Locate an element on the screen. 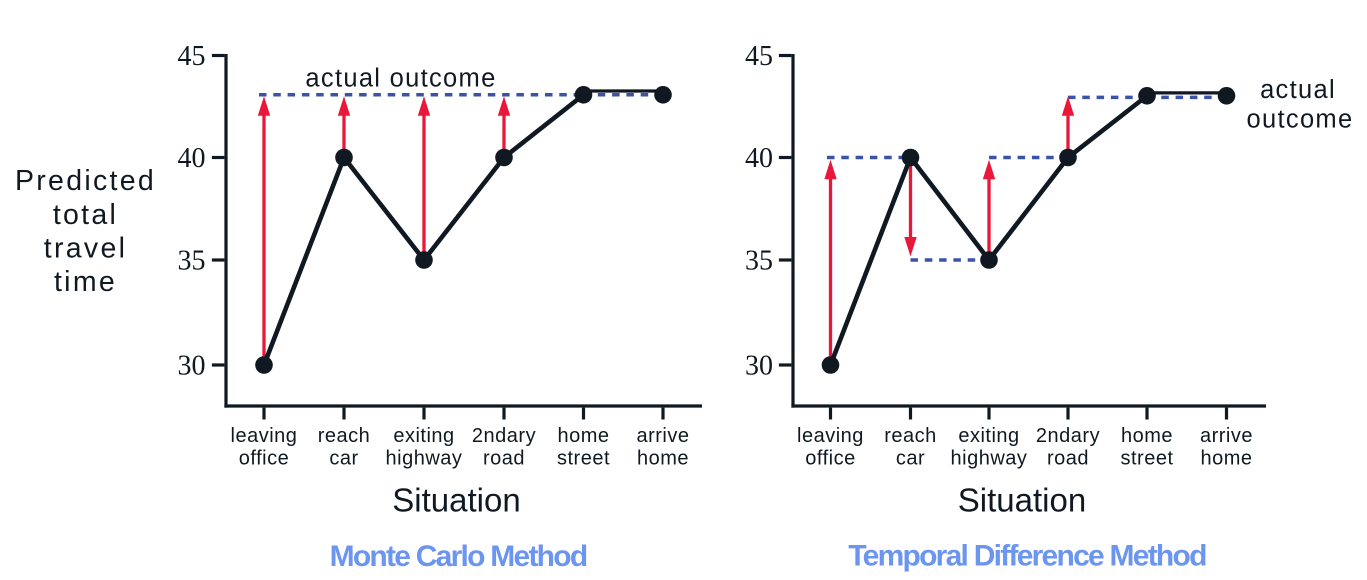  svg-text: Predicted is located at coordinates (85, 181).